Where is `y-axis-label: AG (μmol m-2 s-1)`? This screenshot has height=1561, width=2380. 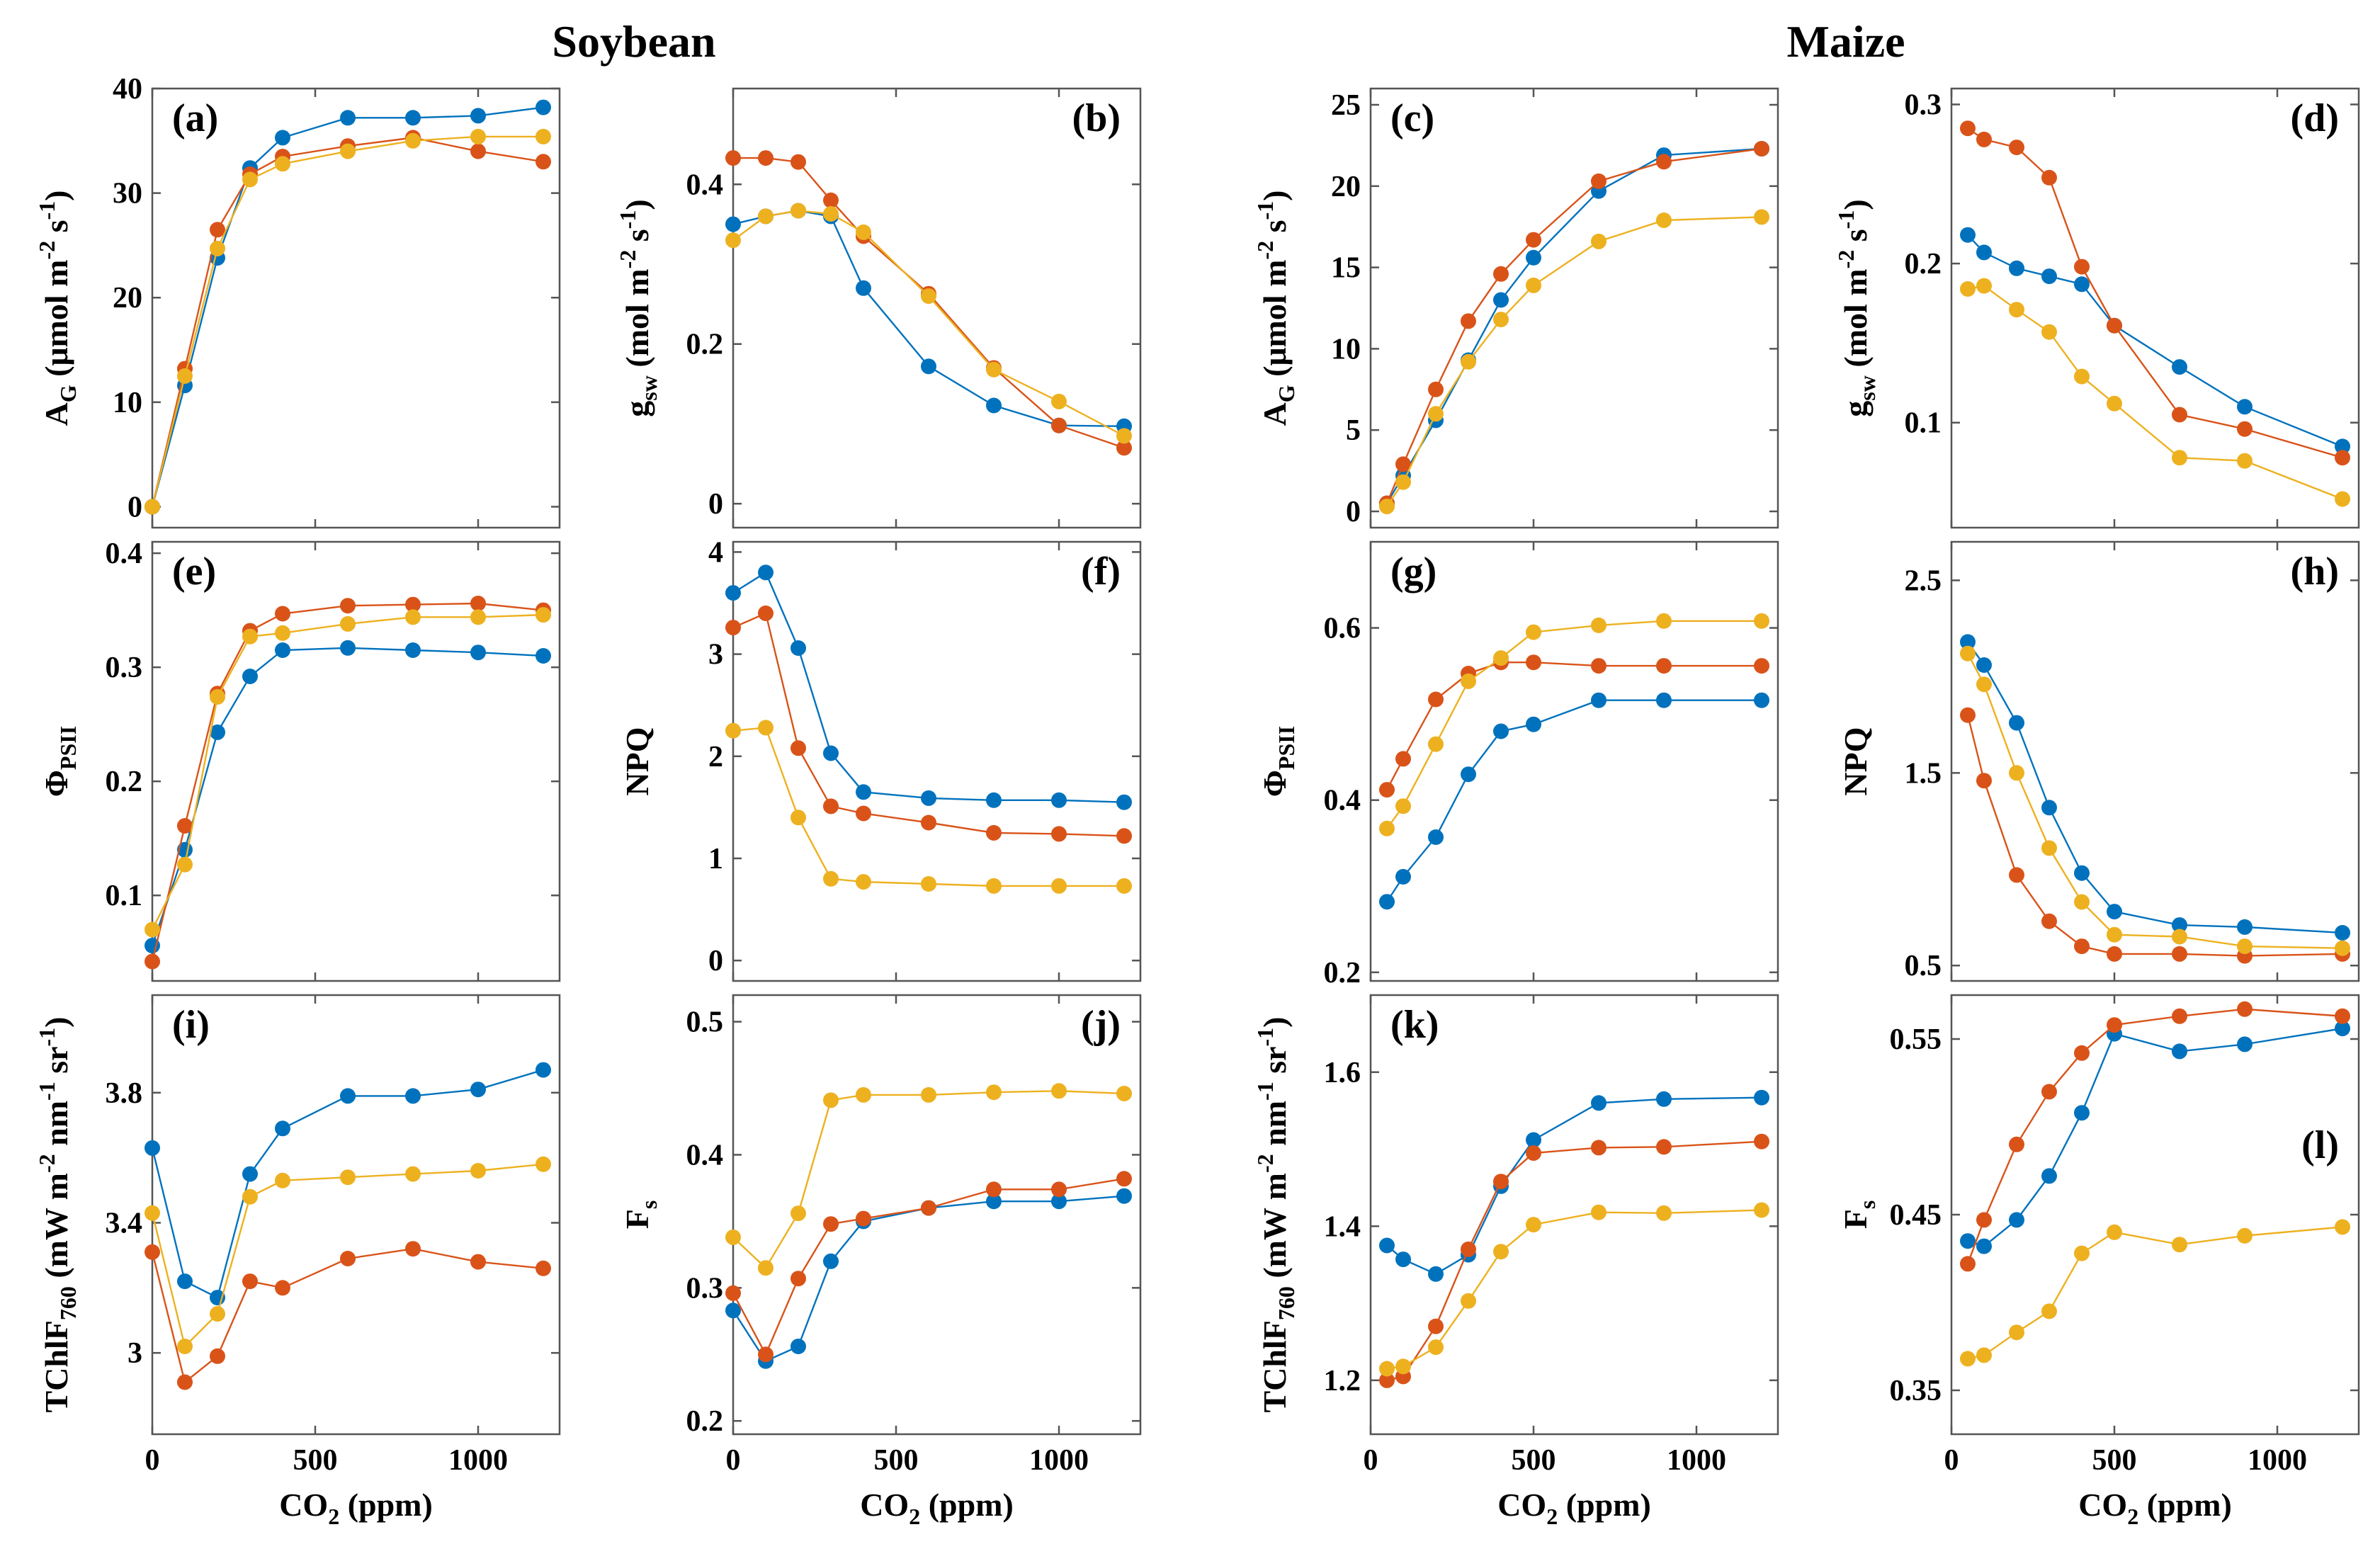 y-axis-label: AG (μmol m-2 s-1) is located at coordinates (58, 308).